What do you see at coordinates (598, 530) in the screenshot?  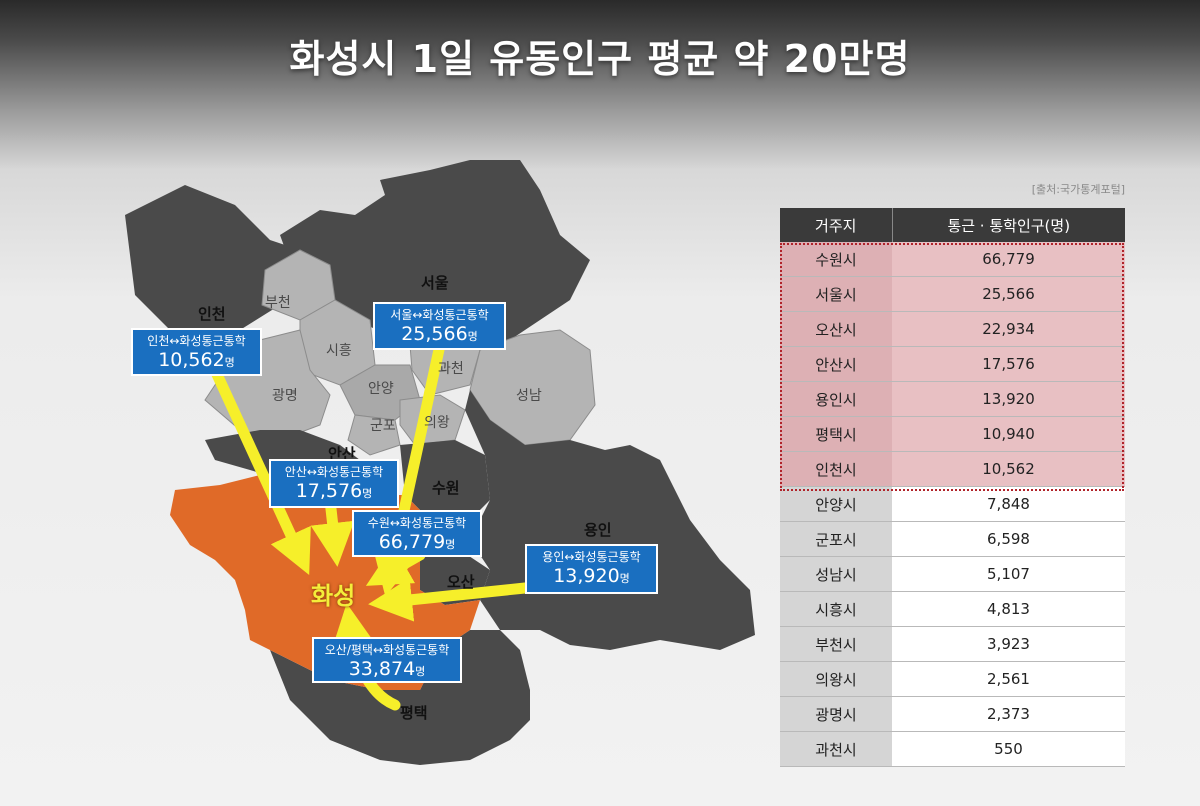 I see `city-label-yongin: 용인` at bounding box center [598, 530].